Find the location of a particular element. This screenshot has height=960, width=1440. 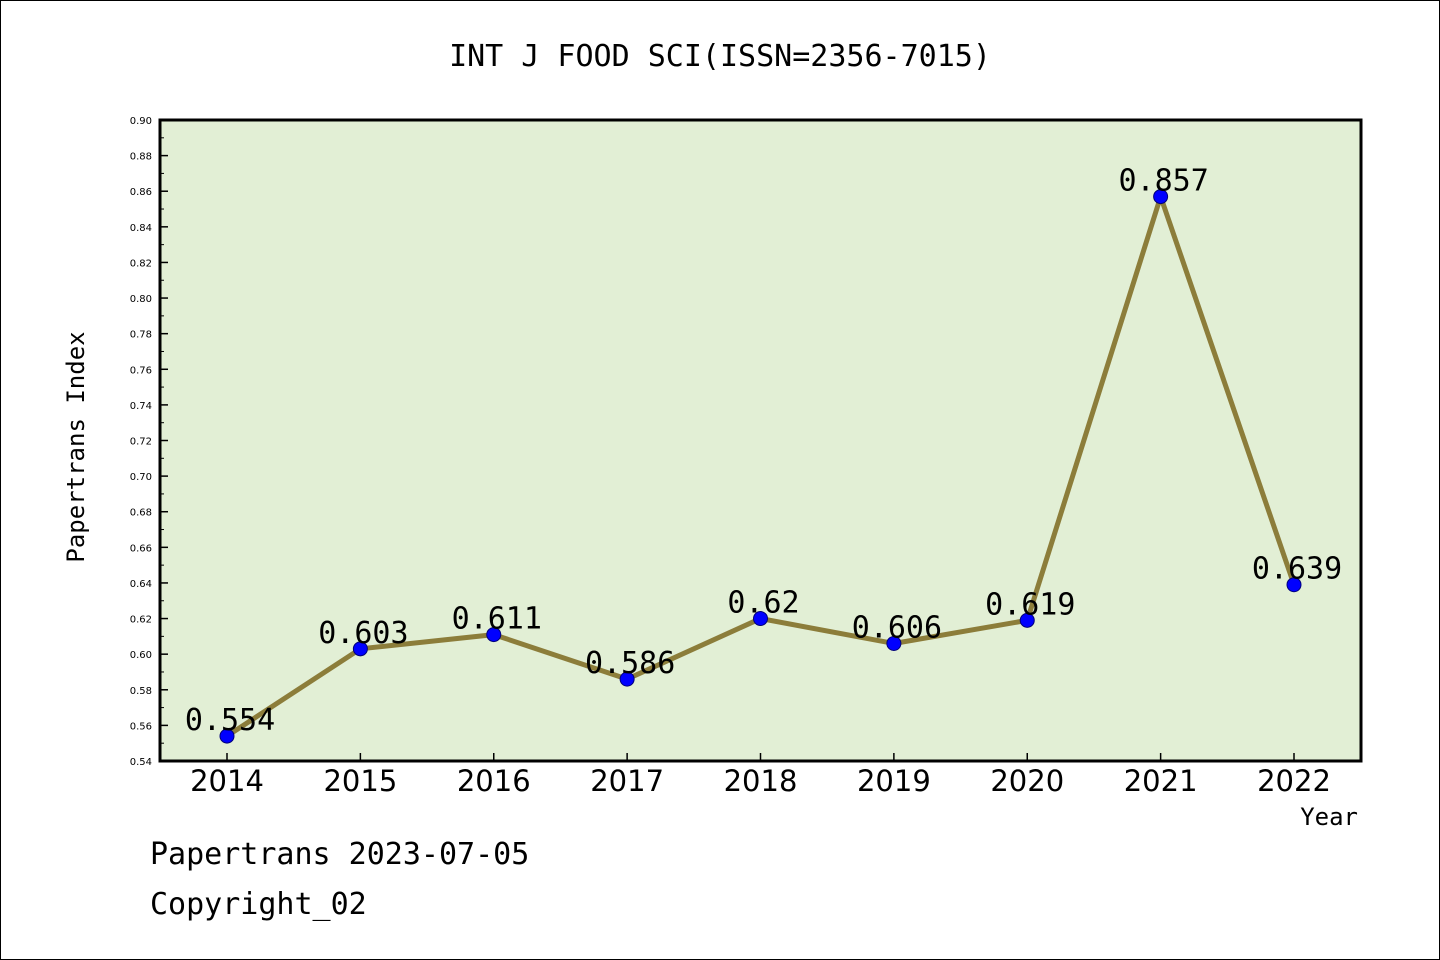

y-tick-label: 0.60 is located at coordinates (141, 655).